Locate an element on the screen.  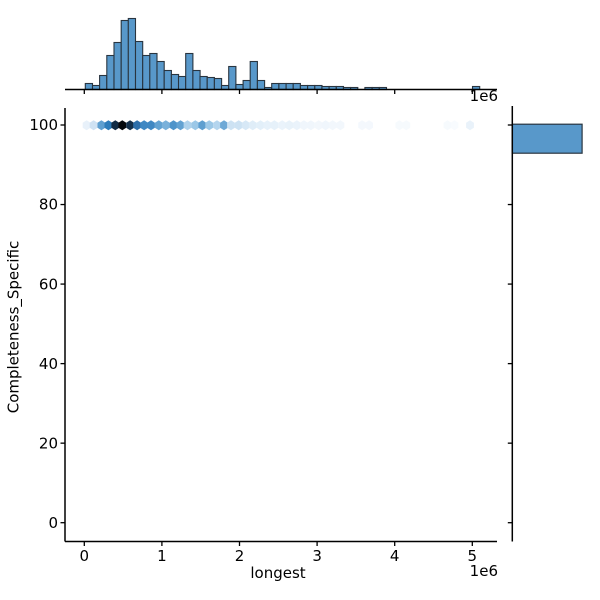
x-axis-offset-text: 1e6 is located at coordinates (483, 571).